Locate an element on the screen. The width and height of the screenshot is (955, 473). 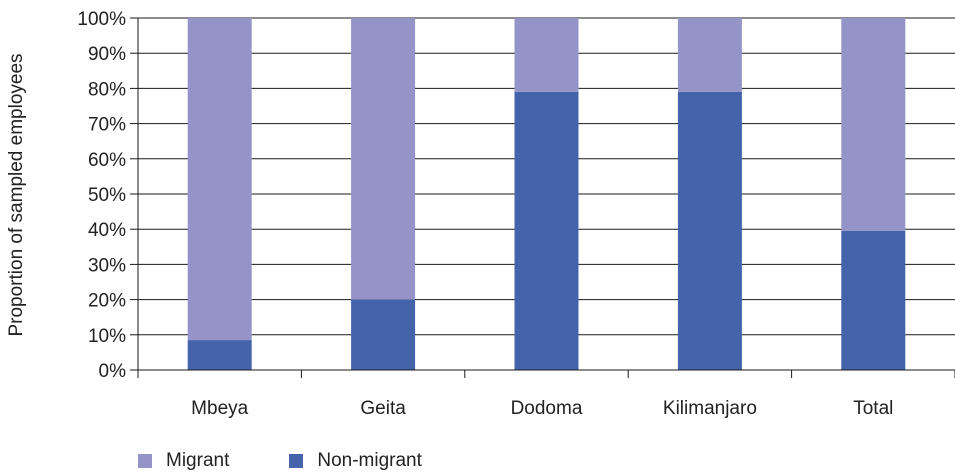
x-tick-label: Kilimanjaro is located at coordinates (710, 408).